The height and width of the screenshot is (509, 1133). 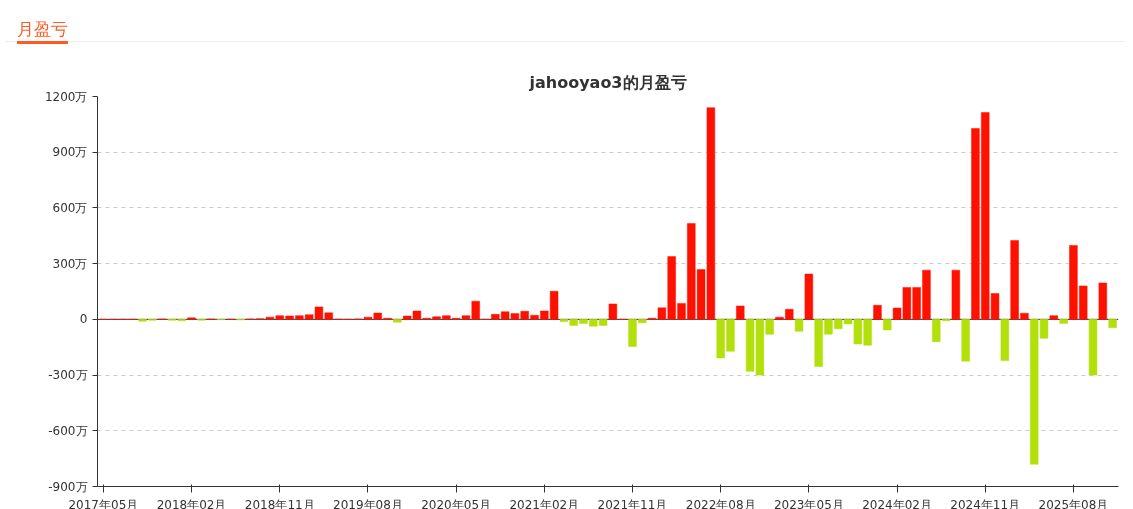 I want to click on y-tick-label: -300万, so click(x=68, y=375).